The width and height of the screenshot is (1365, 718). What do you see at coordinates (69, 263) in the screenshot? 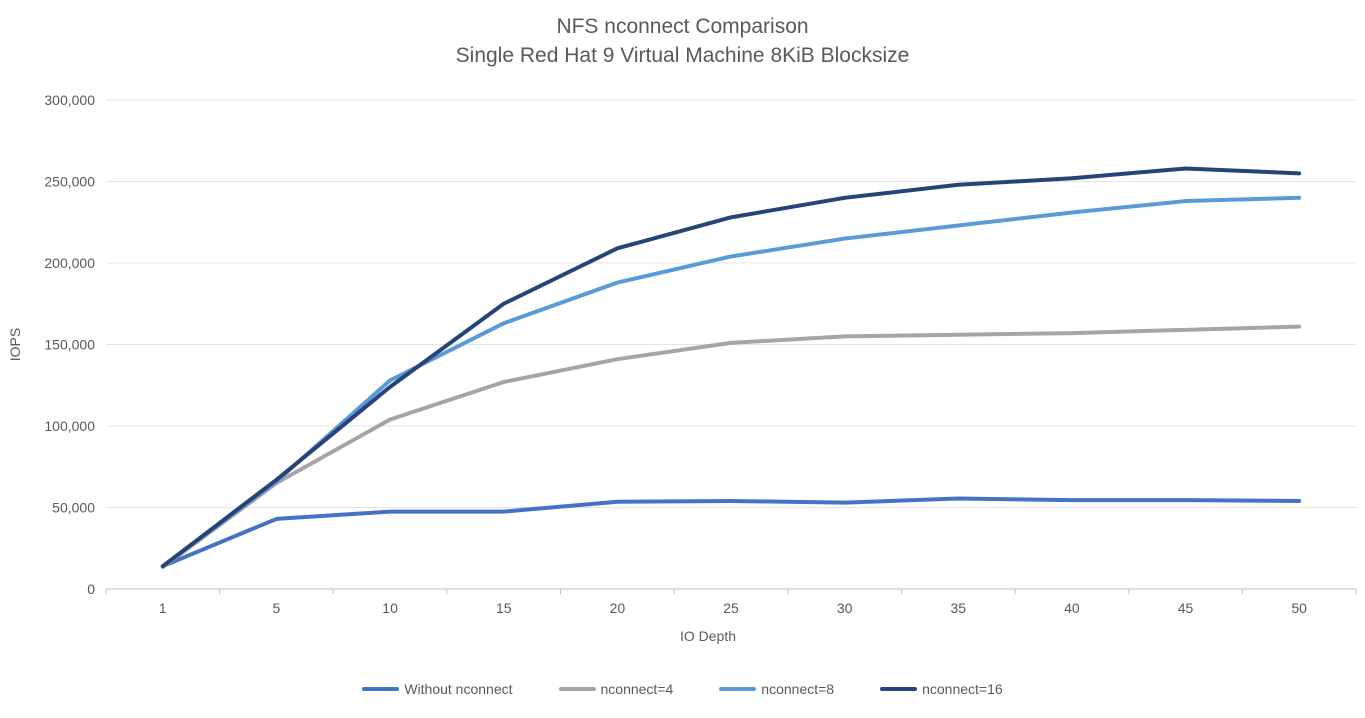
I see `y-tick-label: 200,000` at bounding box center [69, 263].